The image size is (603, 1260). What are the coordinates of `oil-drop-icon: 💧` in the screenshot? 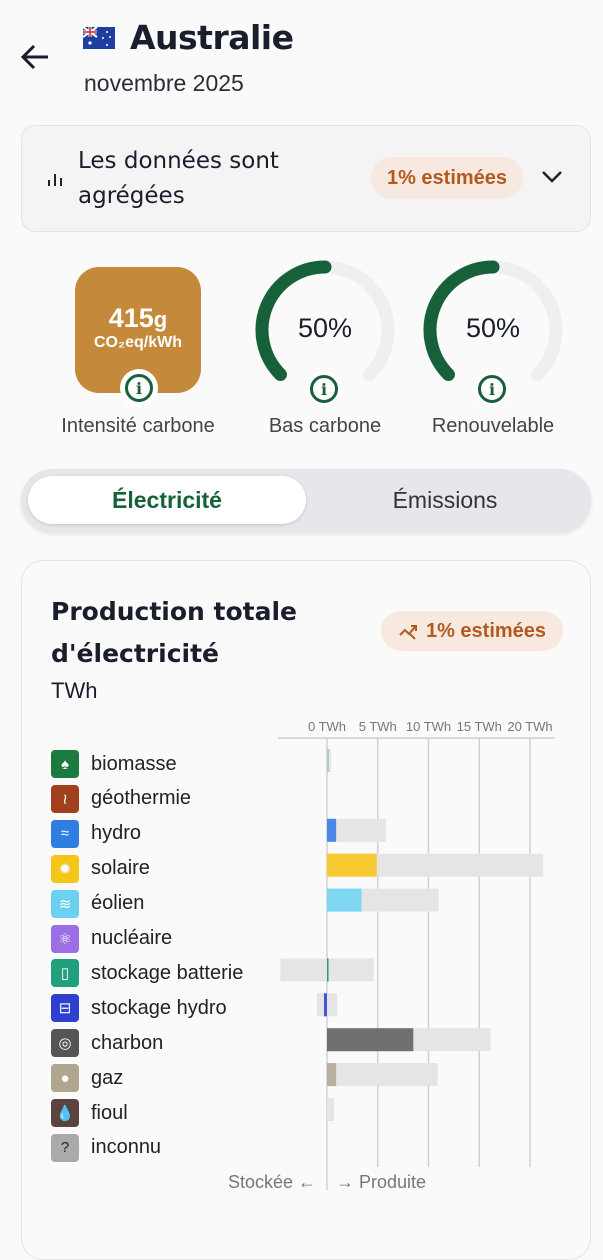 It's located at (65, 1113).